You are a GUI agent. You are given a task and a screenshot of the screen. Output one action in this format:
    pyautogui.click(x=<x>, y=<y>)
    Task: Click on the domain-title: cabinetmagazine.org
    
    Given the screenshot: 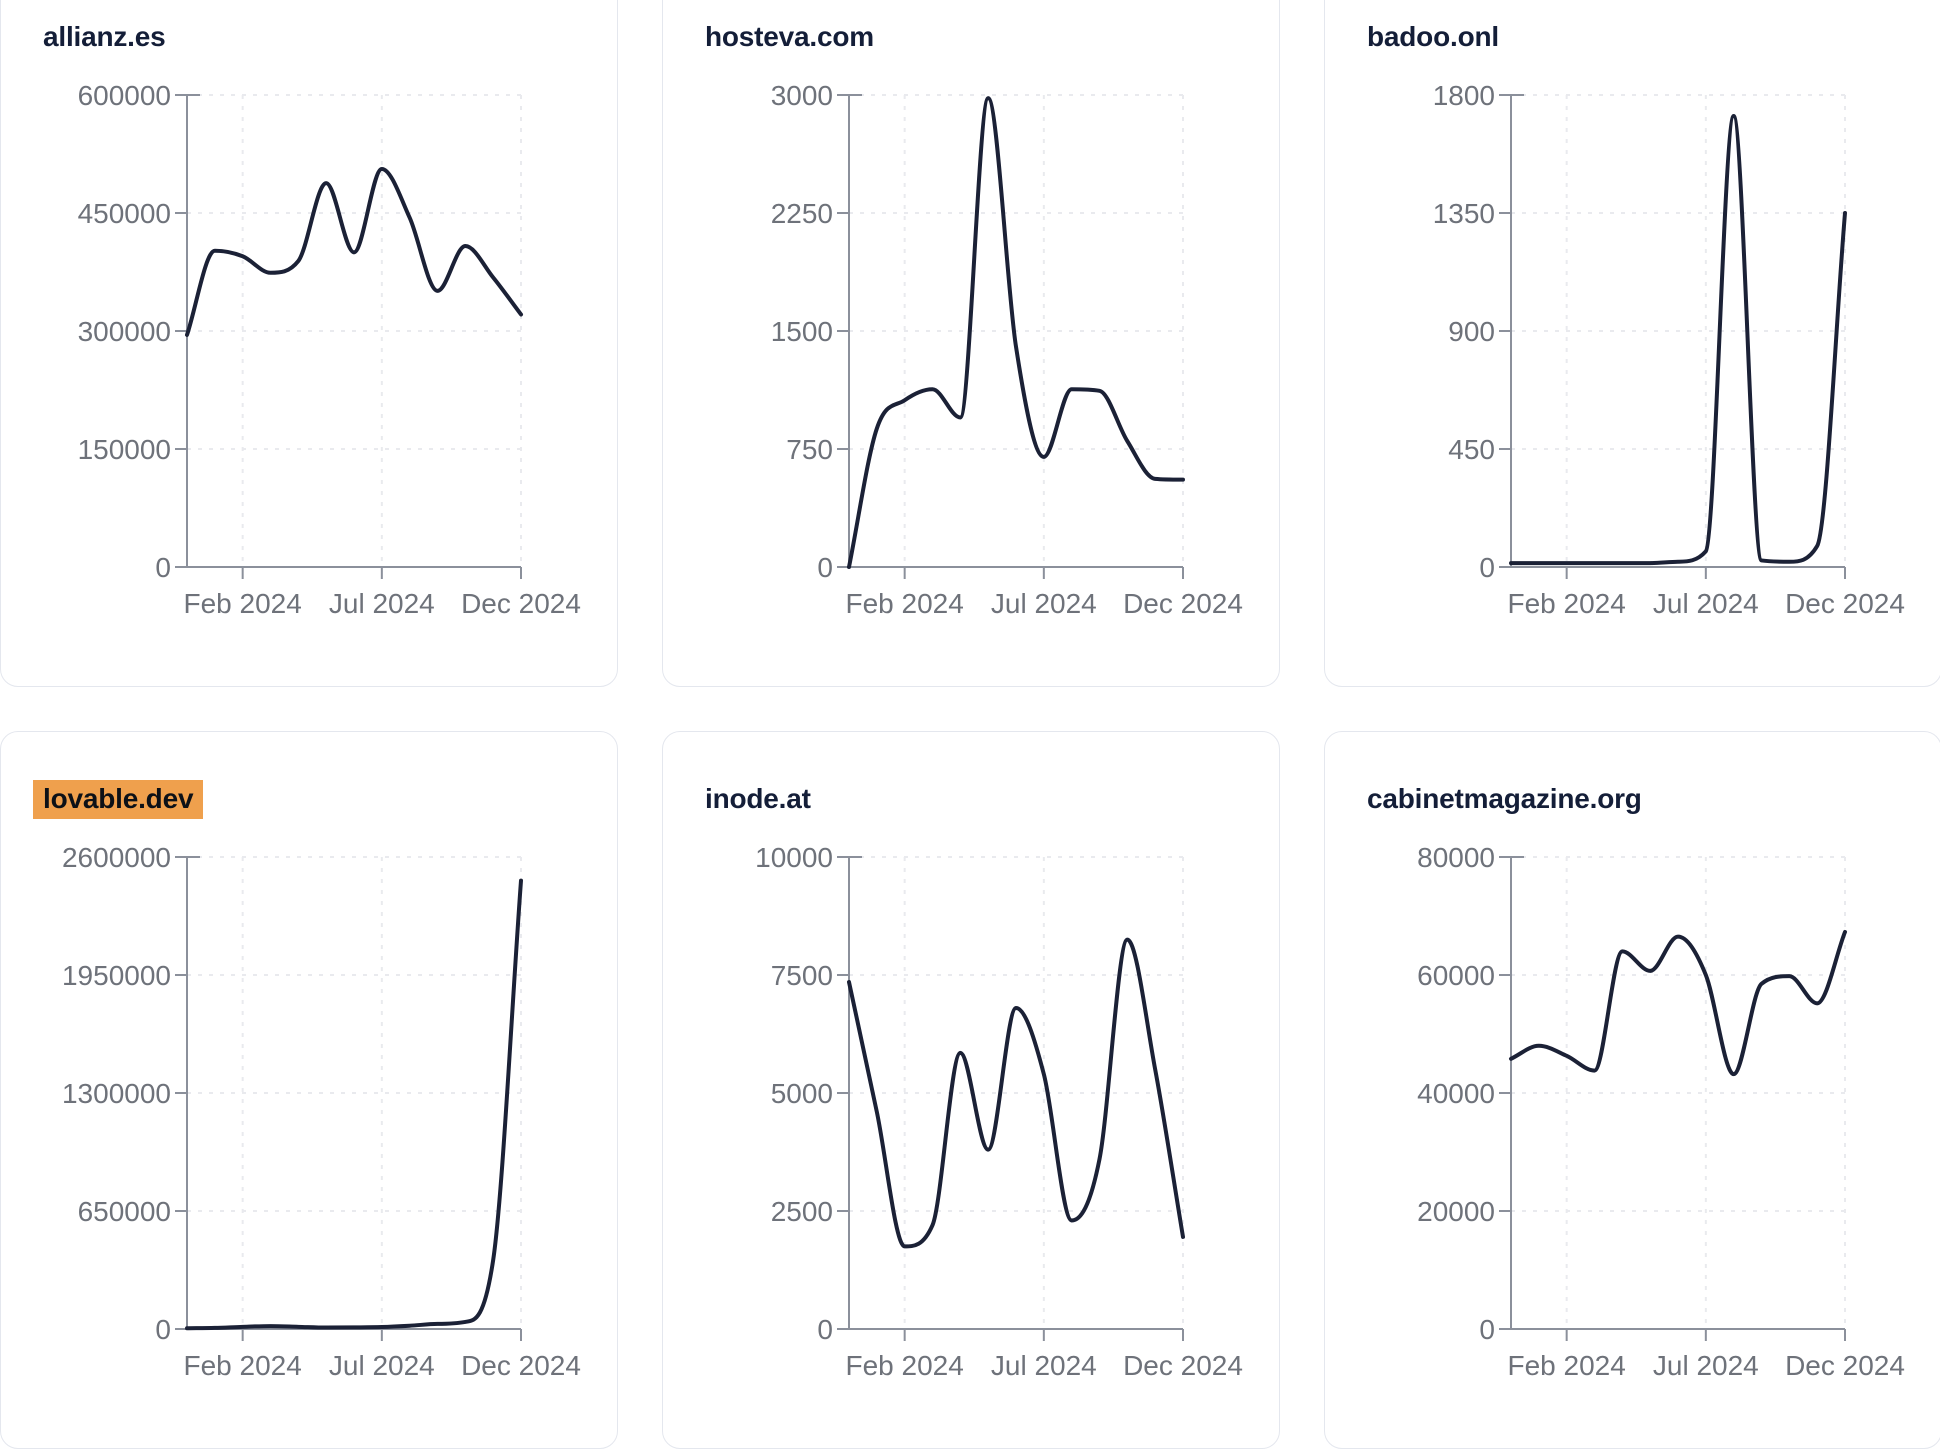 What is the action you would take?
    pyautogui.click(x=1504, y=799)
    